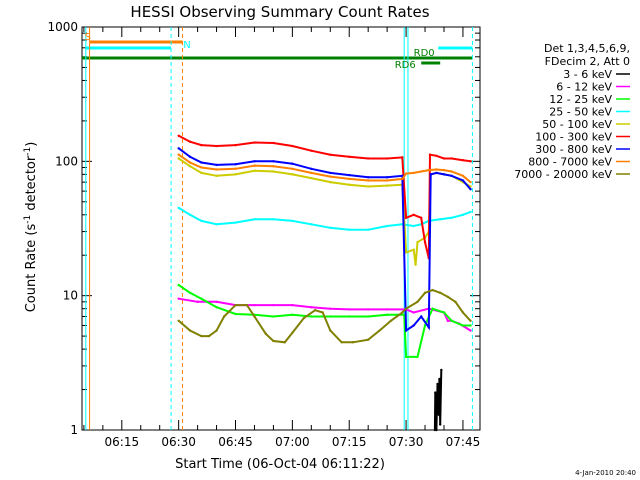 This screenshot has width=640, height=480. Describe the element at coordinates (605, 473) in the screenshot. I see `timestamp: 4-Jan-2010 20:40` at that location.